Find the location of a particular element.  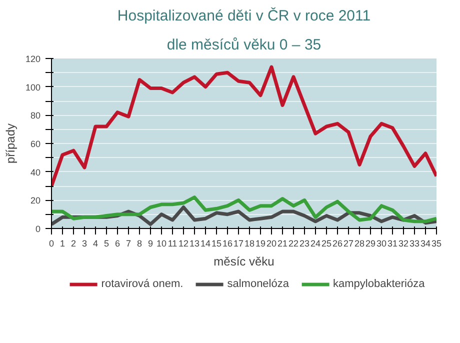

y-tick-label: 120 is located at coordinates (33, 59).